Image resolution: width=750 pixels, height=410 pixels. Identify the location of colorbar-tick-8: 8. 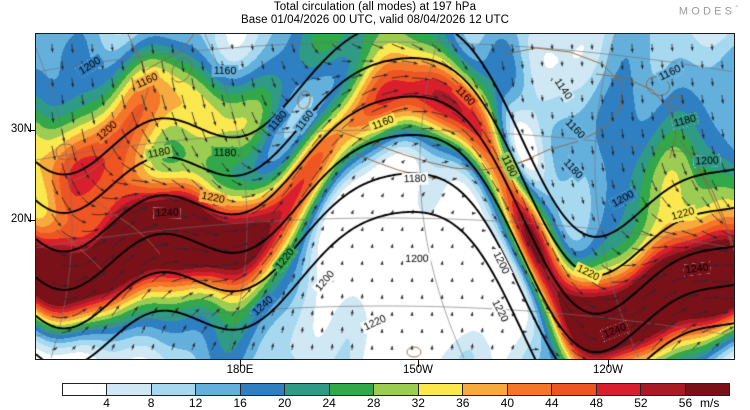
(151, 403).